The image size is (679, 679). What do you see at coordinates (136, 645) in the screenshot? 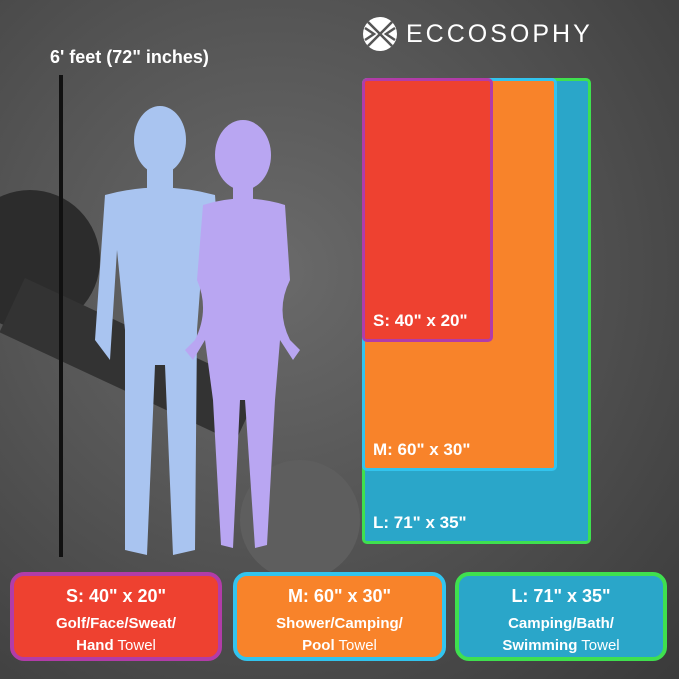
I see `card-small-suffix: Towel` at bounding box center [136, 645].